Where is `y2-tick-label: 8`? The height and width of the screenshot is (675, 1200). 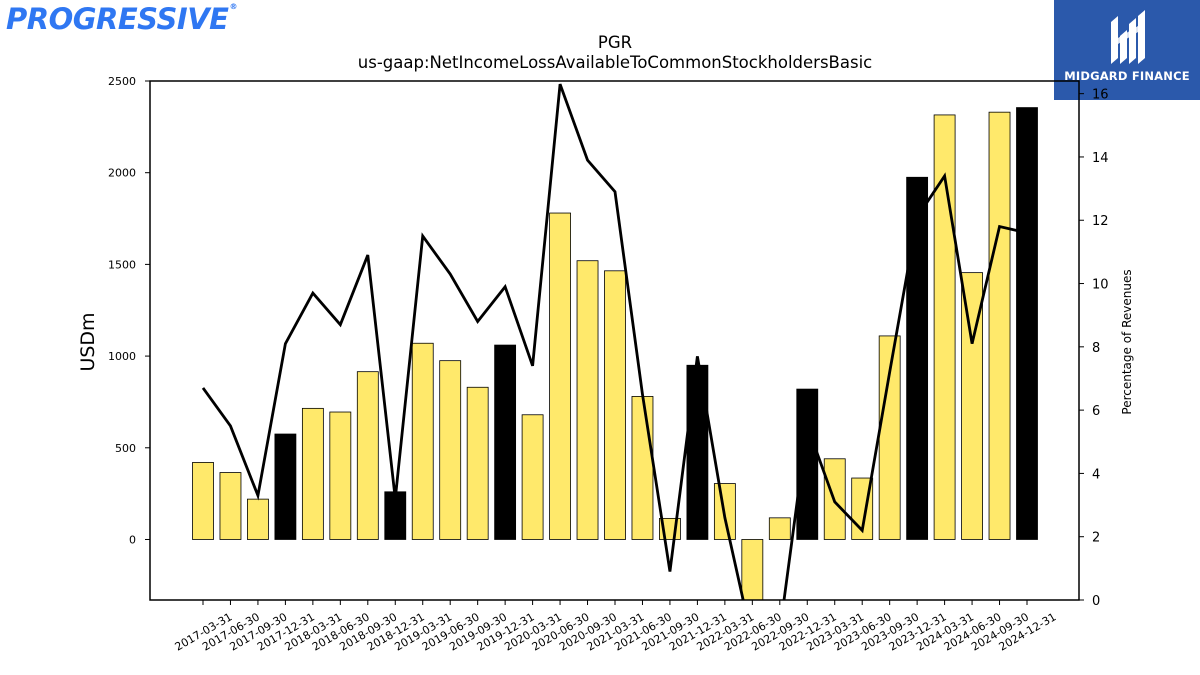 y2-tick-label: 8 is located at coordinates (1096, 348).